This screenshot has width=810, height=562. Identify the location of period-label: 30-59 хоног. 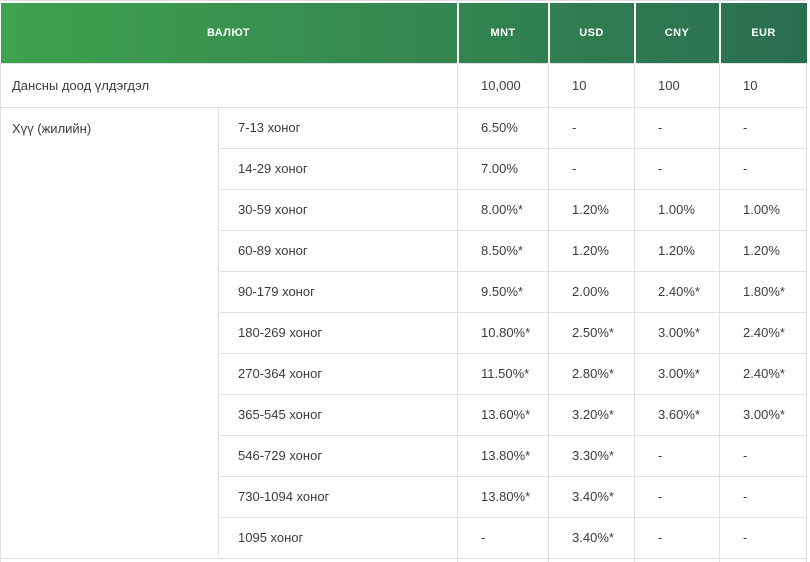
(338, 209).